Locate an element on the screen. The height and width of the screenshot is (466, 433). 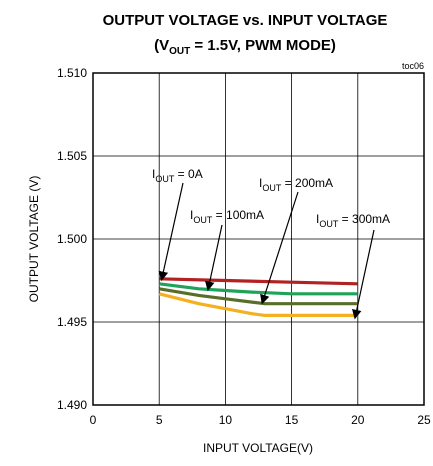
annotation-label-0: IOUT = 0A is located at coordinates (177, 175).